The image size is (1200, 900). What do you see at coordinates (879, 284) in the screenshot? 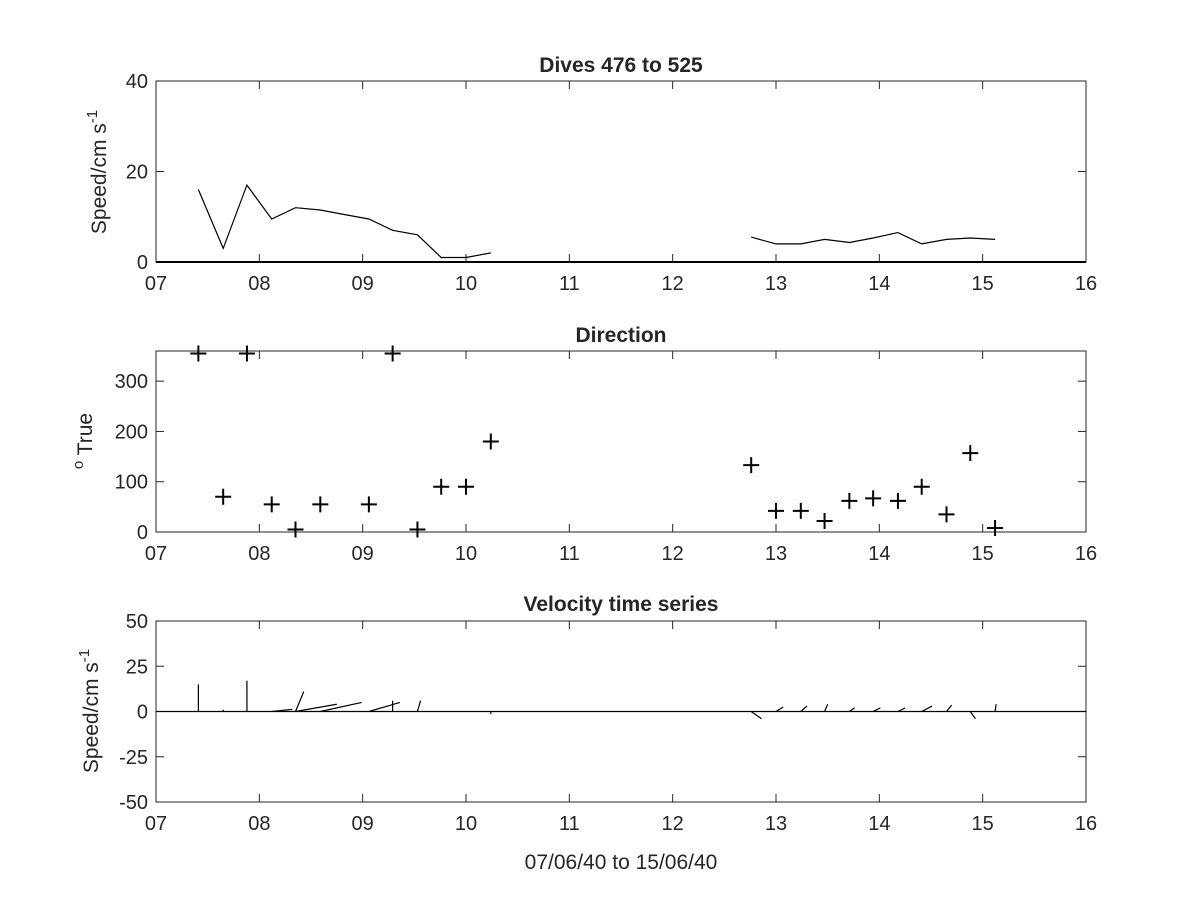
I see `speed-x-tick-label: 14` at bounding box center [879, 284].